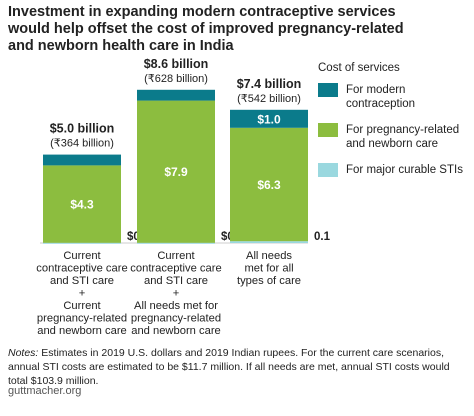 Image resolution: width=474 pixels, height=416 pixels. What do you see at coordinates (269, 84) in the screenshot?
I see `total-label: $7.4 billion` at bounding box center [269, 84].